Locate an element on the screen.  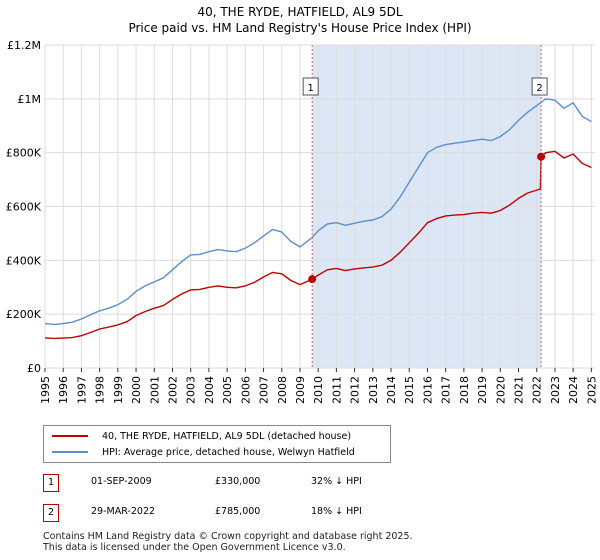
x-tick-label: 2020 is located at coordinates (500, 390).